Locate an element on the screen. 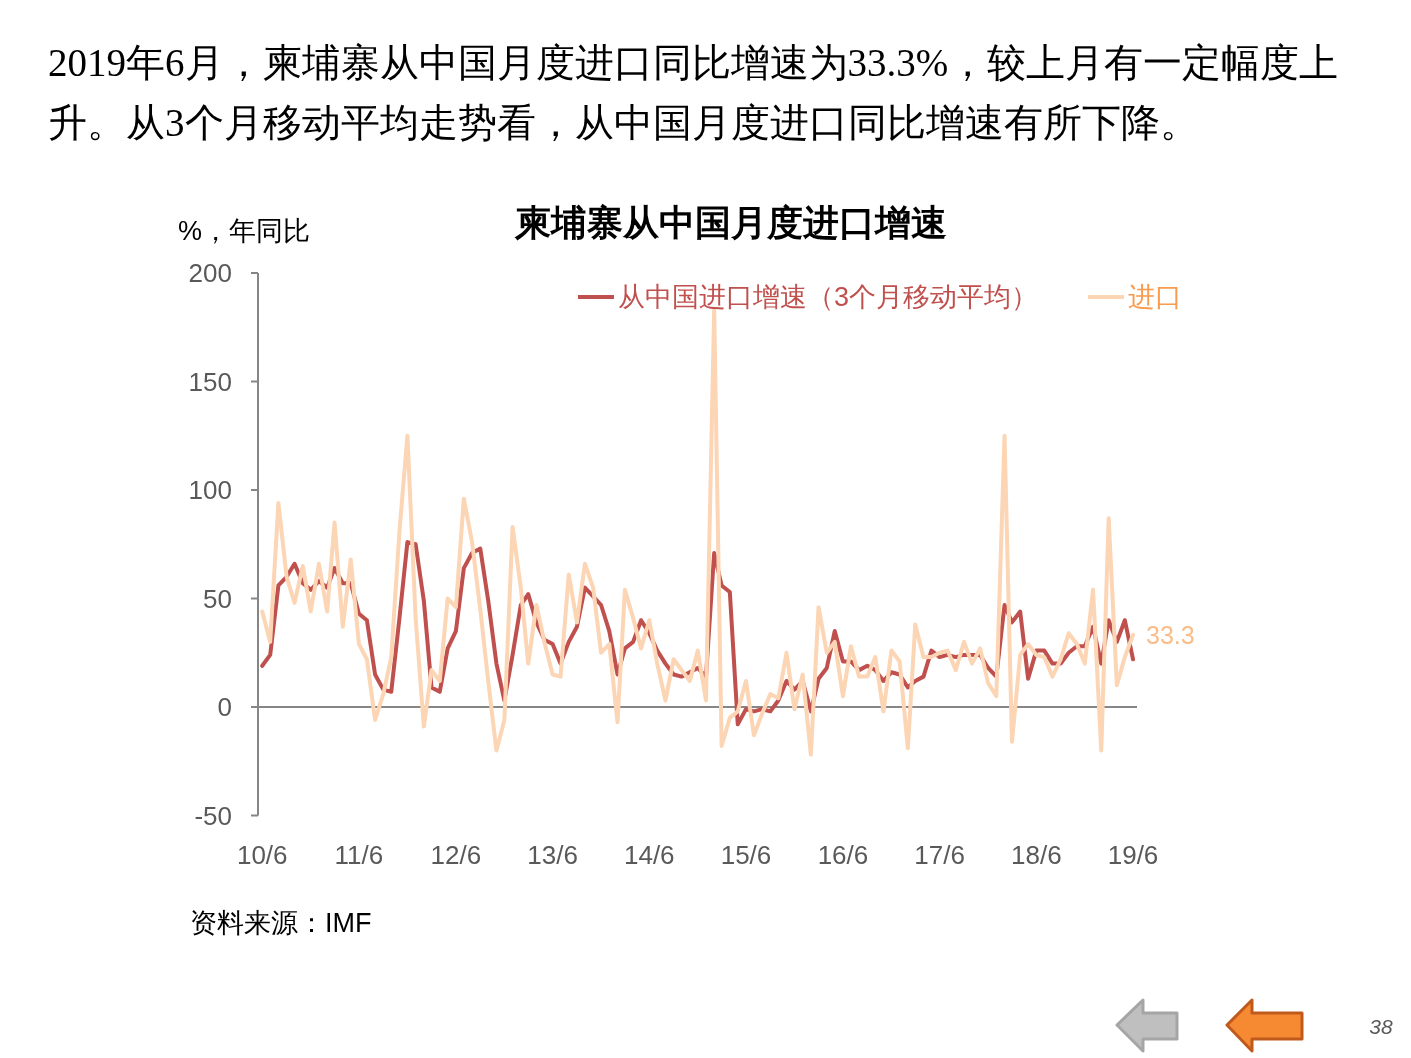  y-axis-title: %，年同比 is located at coordinates (244, 231).